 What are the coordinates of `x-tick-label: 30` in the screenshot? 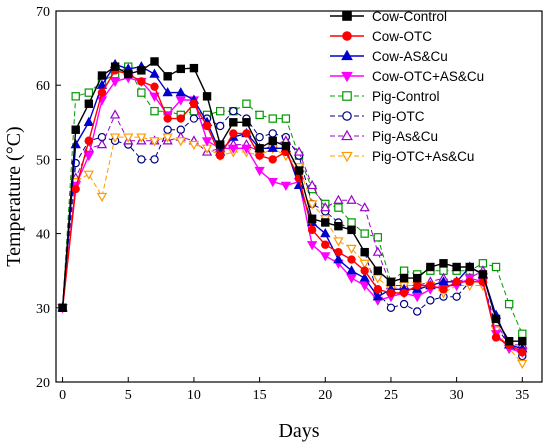 It's located at (457, 395).